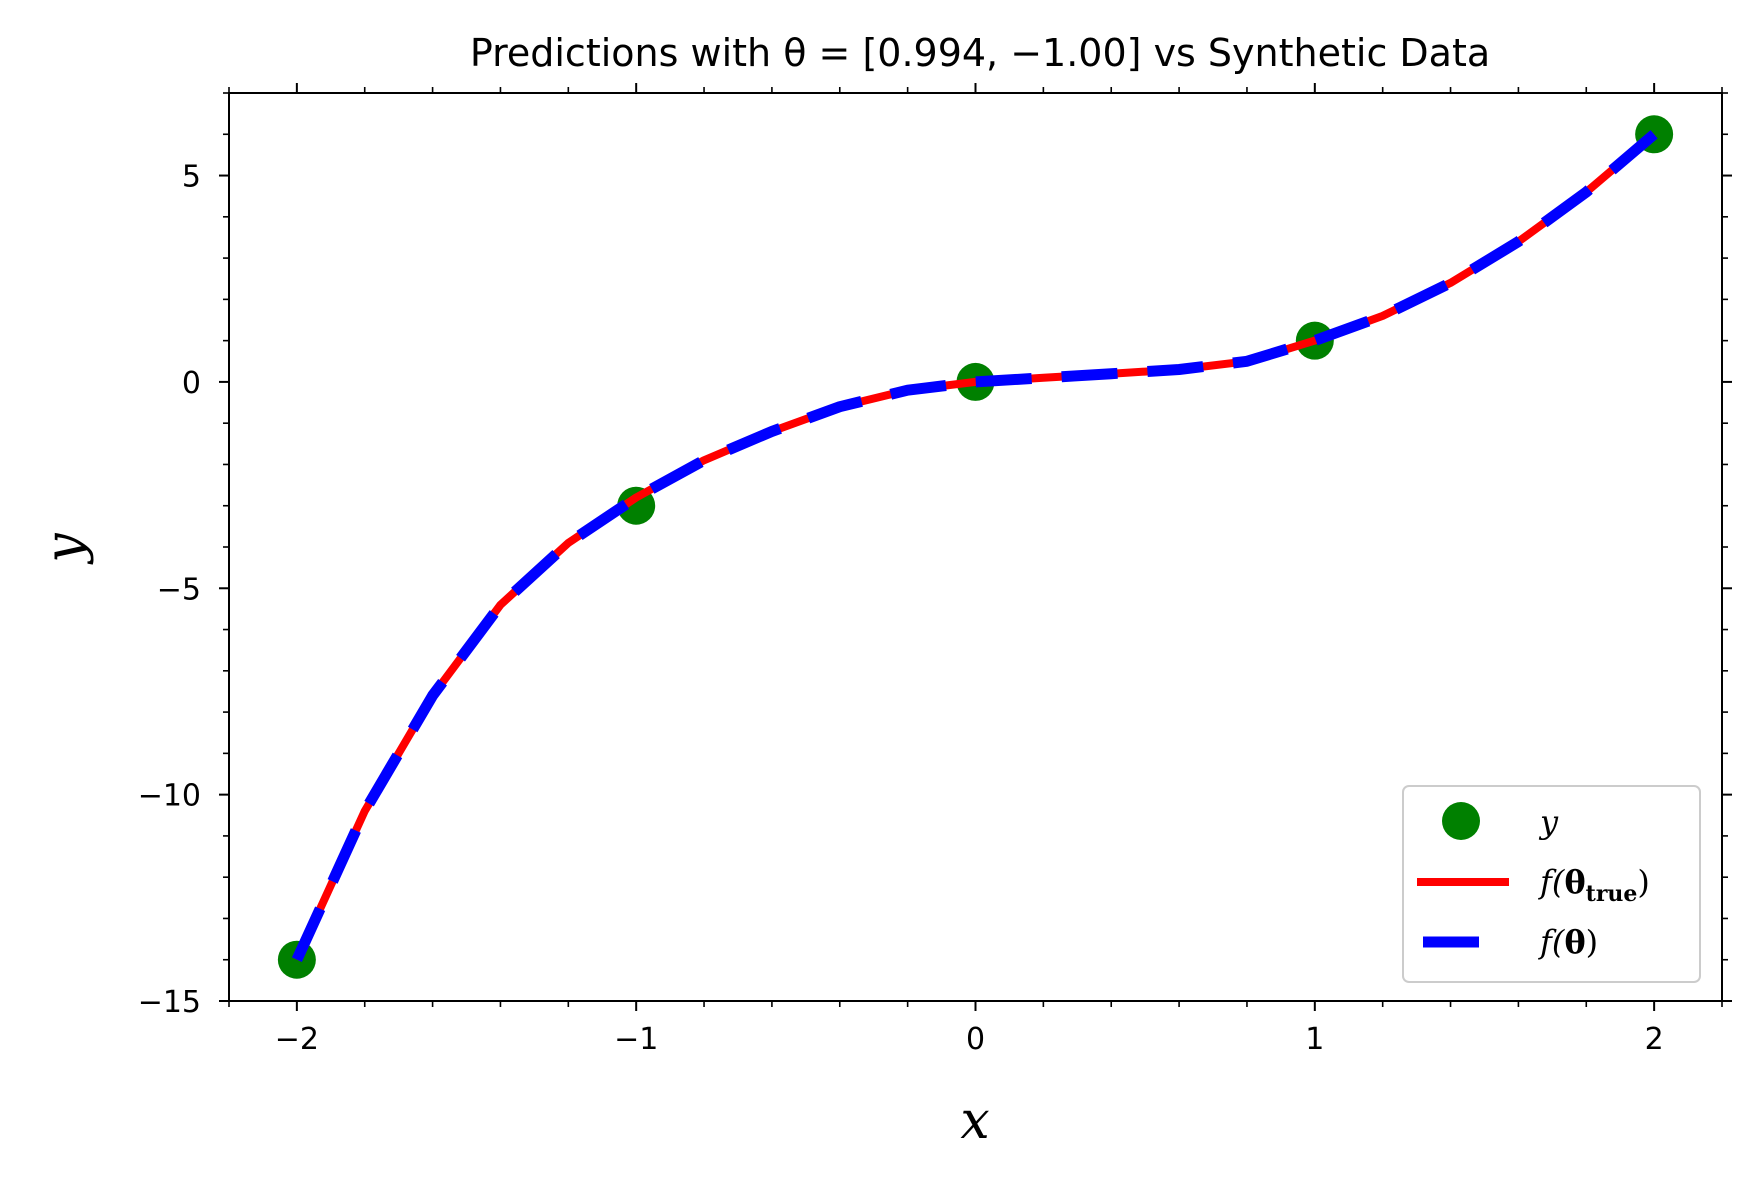 The width and height of the screenshot is (1745, 1180). I want to click on y-tick-label: 5, so click(191, 177).